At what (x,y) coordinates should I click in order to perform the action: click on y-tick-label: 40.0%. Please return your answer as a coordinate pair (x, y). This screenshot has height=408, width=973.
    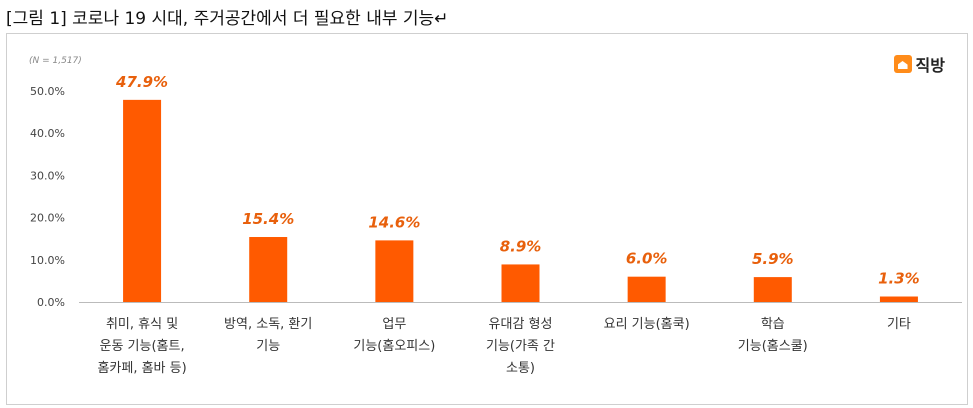
    Looking at the image, I should click on (47, 133).